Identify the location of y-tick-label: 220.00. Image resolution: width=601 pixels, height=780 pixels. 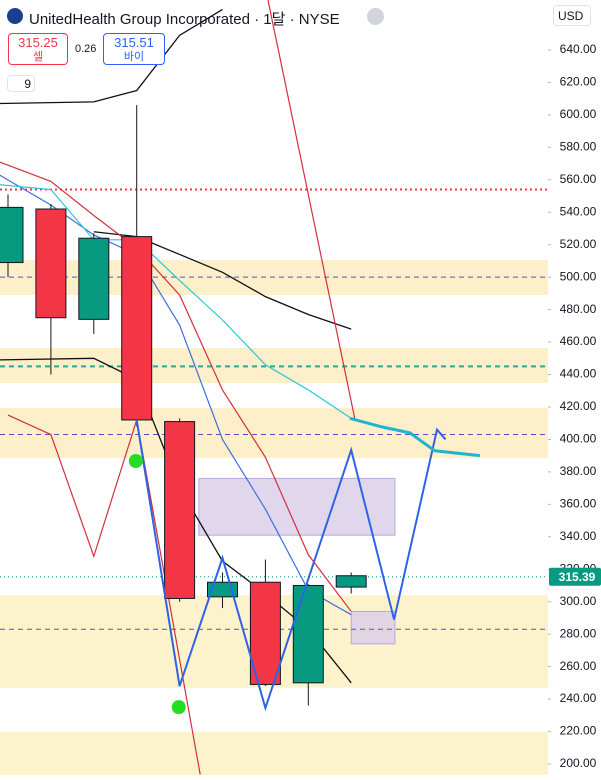
(578, 731).